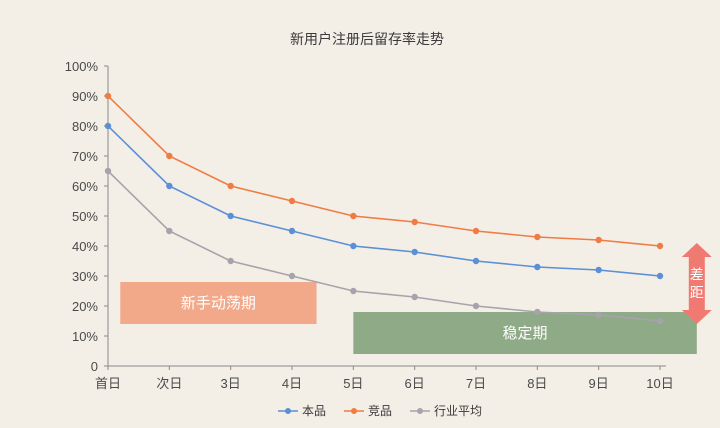  I want to click on x-tick-label: 6日, so click(415, 383).